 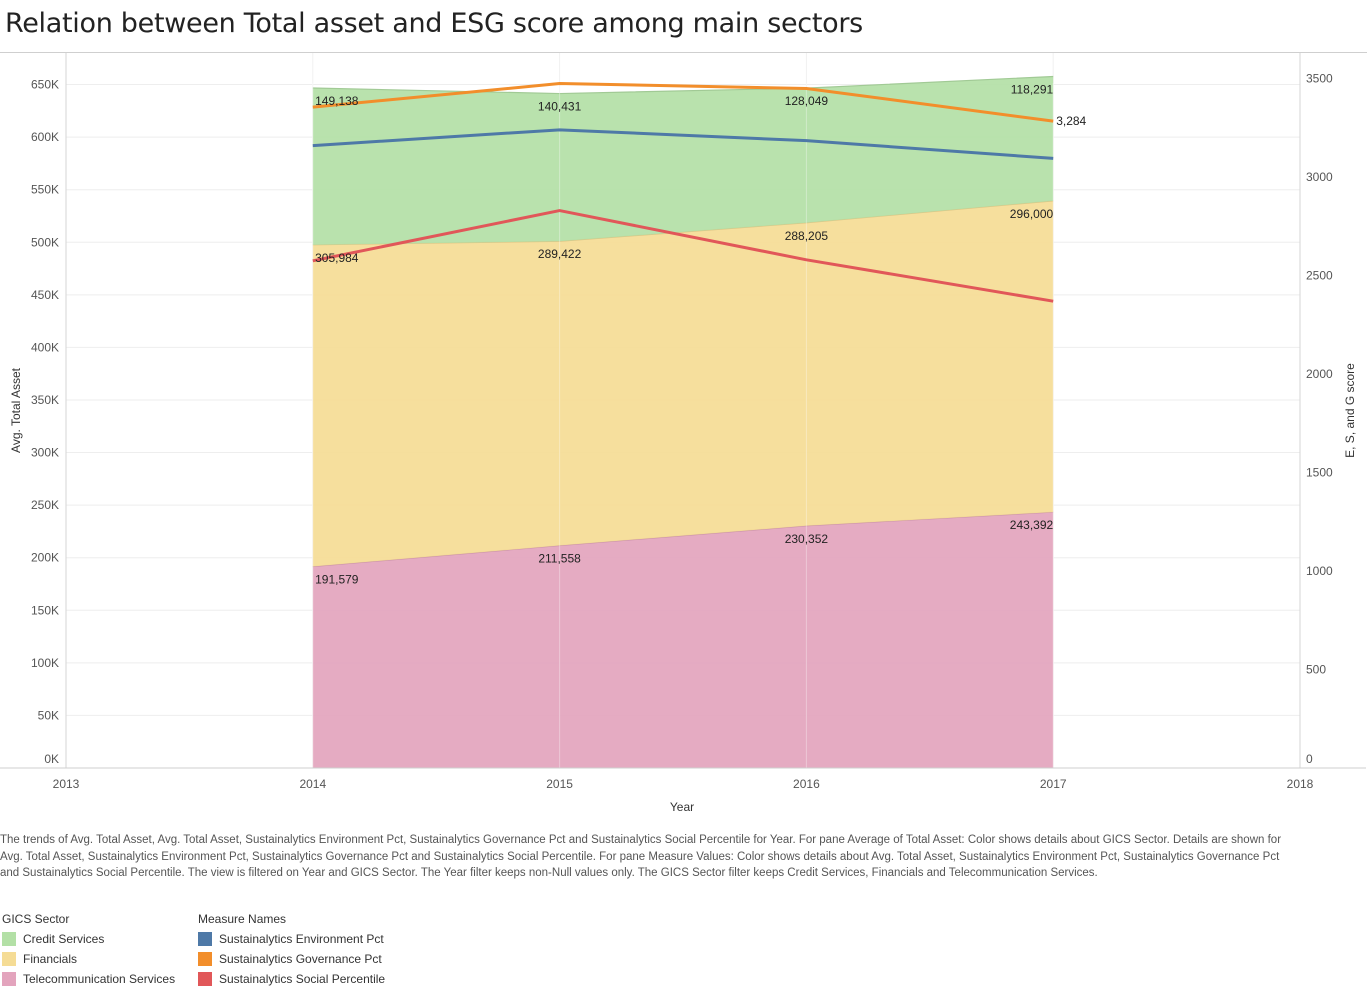 I want to click on data-label: 296,000, so click(x=1032, y=214).